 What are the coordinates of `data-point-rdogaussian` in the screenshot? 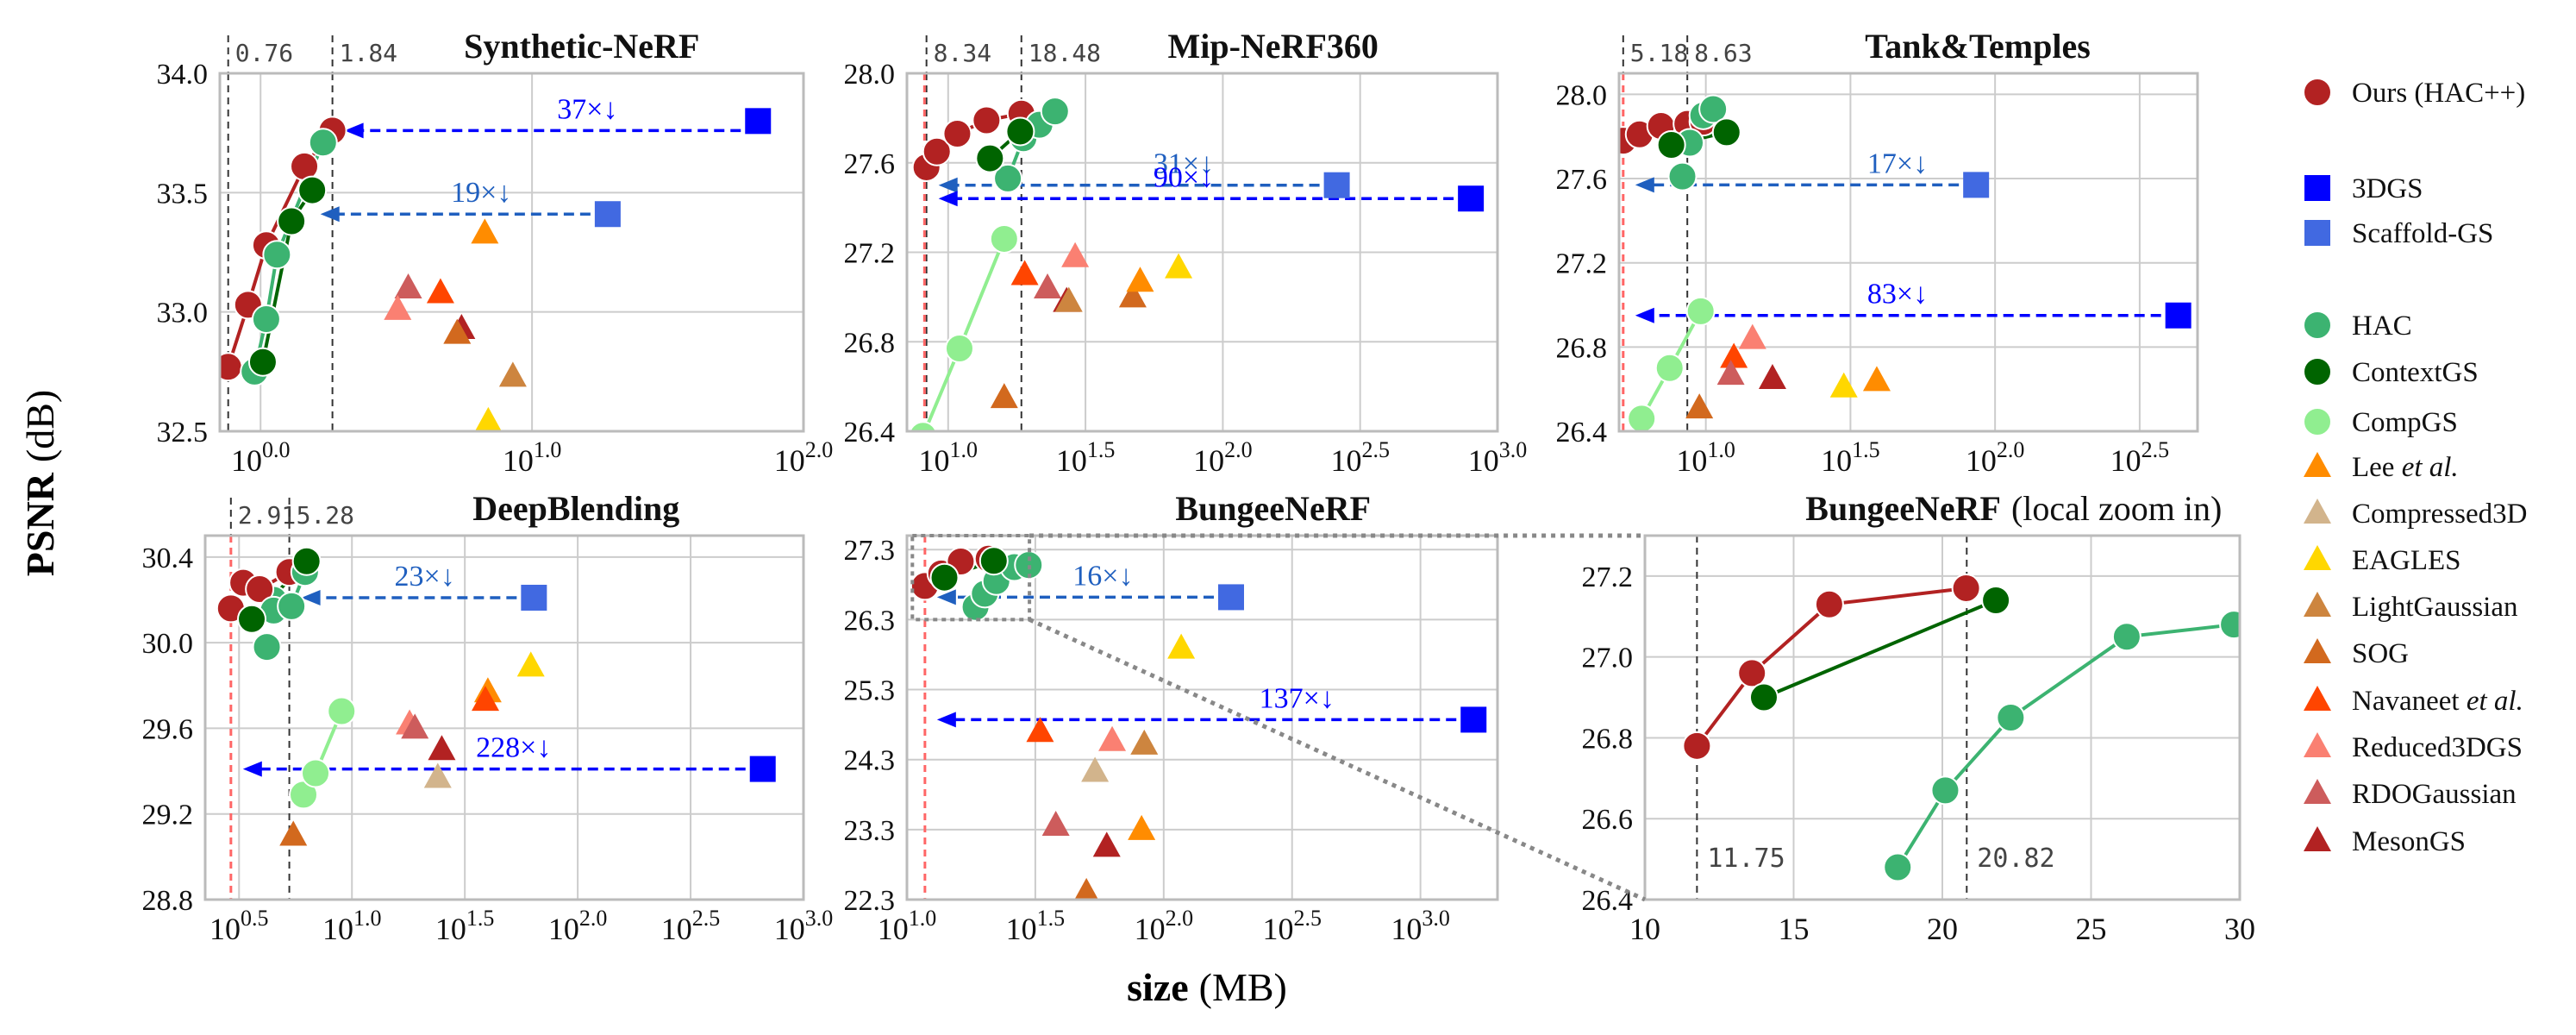 It's located at (1055, 823).